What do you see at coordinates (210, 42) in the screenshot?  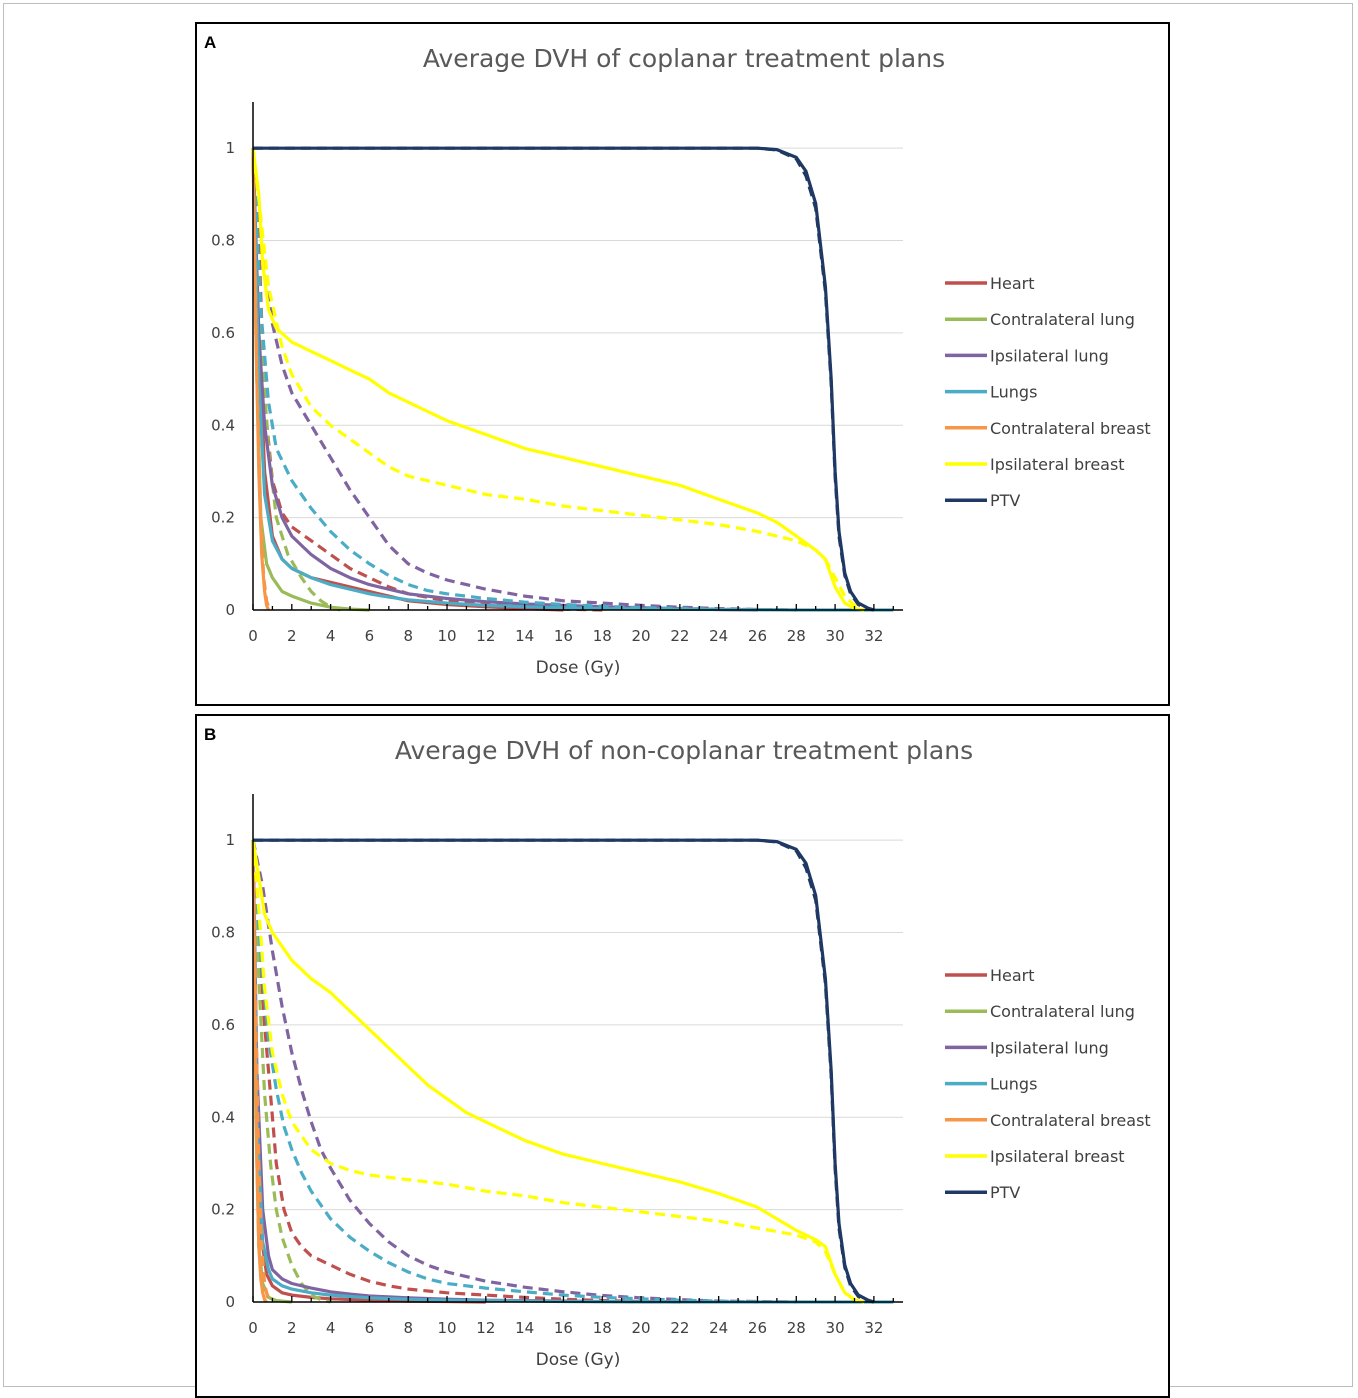 I see `panel-letter-a: A` at bounding box center [210, 42].